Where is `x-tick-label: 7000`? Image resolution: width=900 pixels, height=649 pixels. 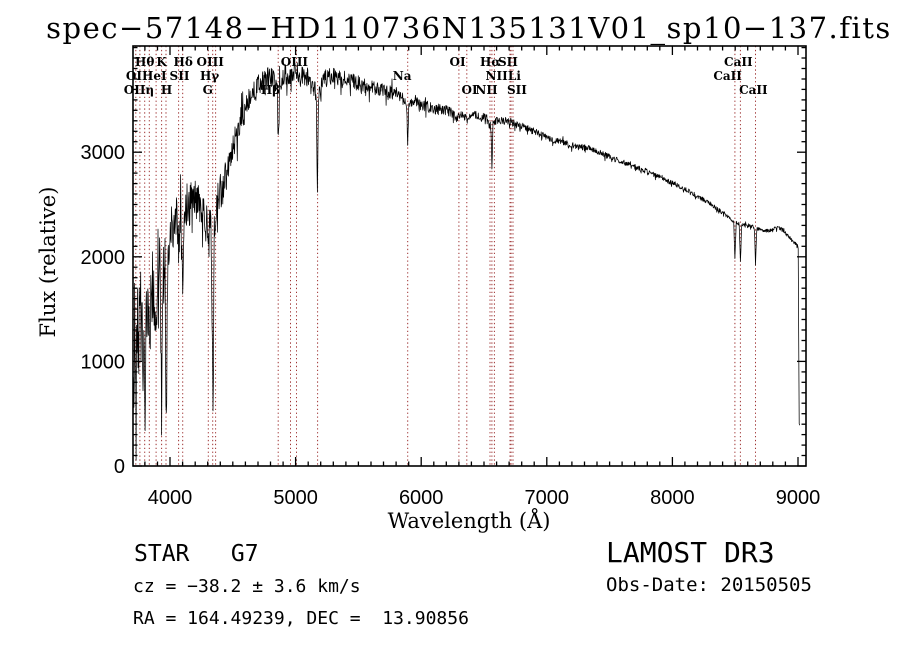 x-tick-label: 7000 is located at coordinates (547, 498).